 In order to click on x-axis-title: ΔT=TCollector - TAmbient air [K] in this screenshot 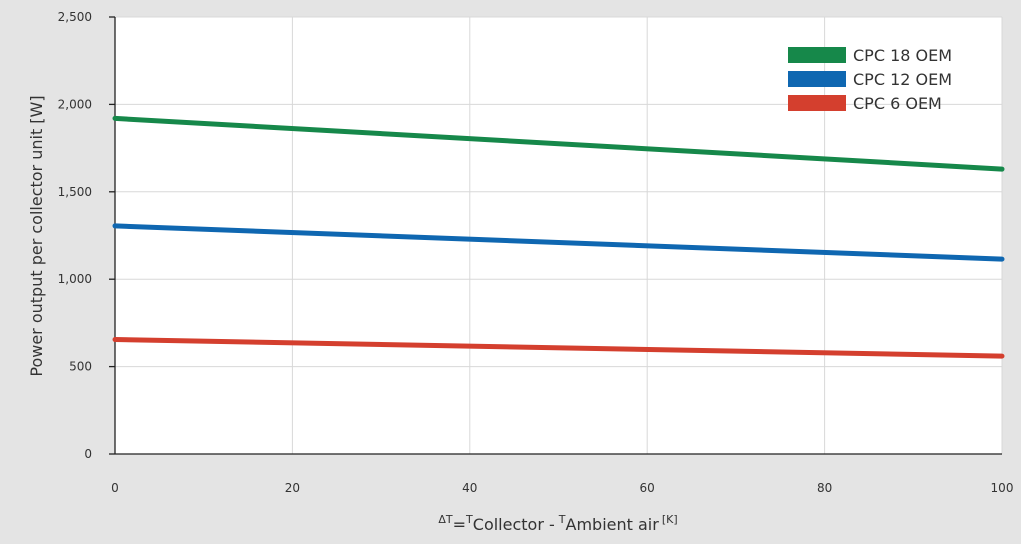, I will do `click(557, 523)`.